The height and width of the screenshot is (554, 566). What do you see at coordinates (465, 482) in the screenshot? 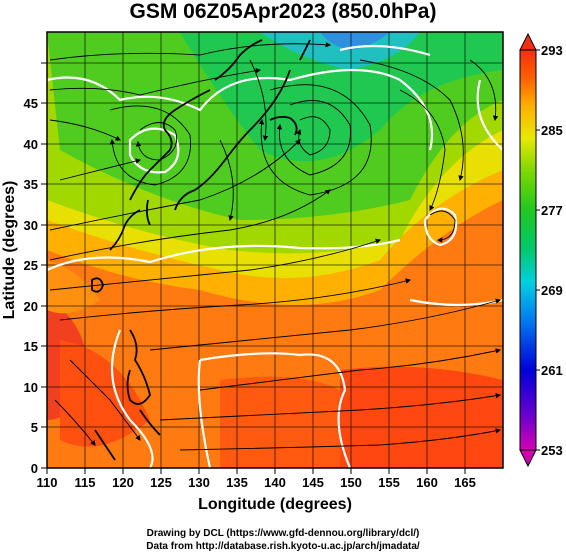
I see `x-tick-label: 165` at bounding box center [465, 482].